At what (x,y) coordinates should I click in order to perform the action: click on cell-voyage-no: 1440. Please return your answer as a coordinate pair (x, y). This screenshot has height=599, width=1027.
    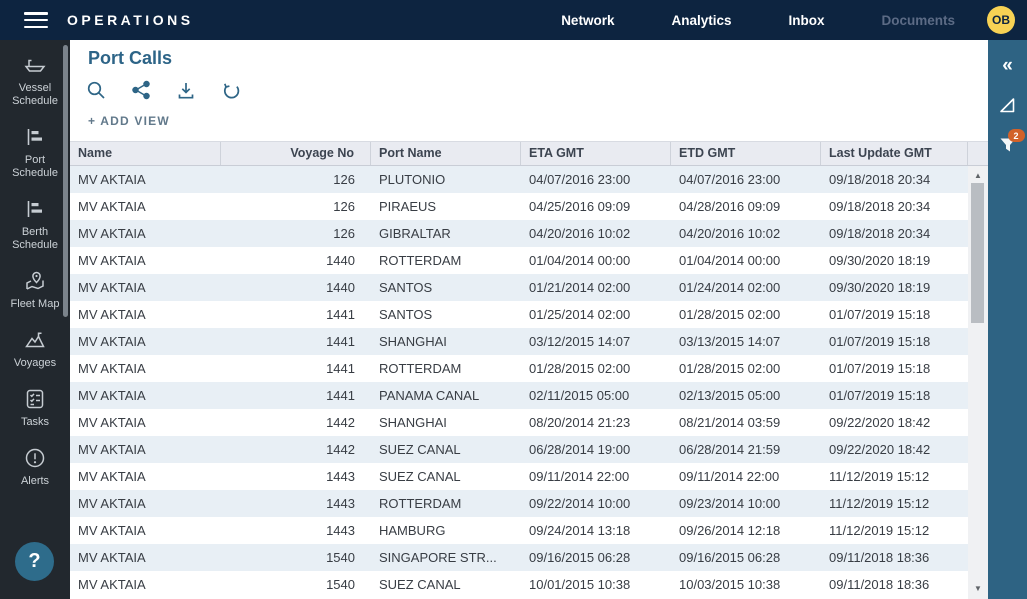
    Looking at the image, I should click on (340, 287).